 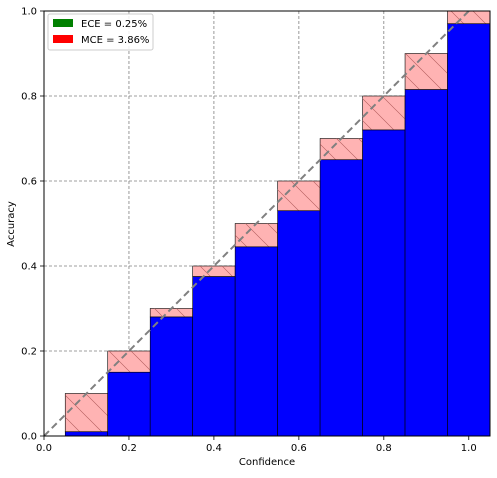 What do you see at coordinates (267, 462) in the screenshot?
I see `x-axis-label: Confidence` at bounding box center [267, 462].